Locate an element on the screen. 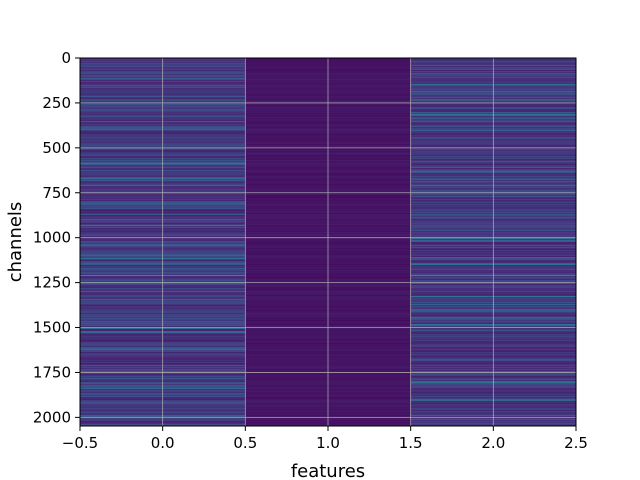 The image size is (640, 480). x-tick-label: −0.5 is located at coordinates (80, 443).